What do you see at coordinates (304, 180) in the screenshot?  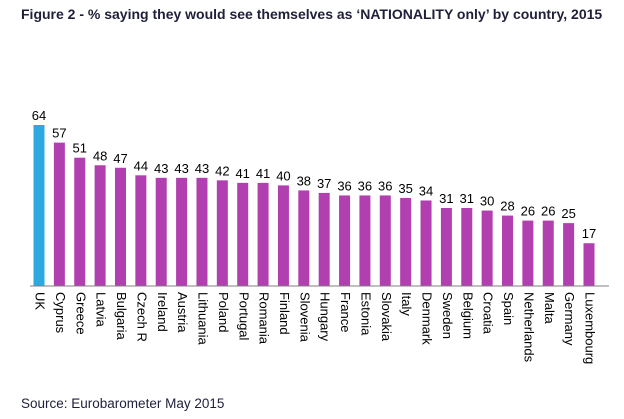 I see `value-label: 38` at bounding box center [304, 180].